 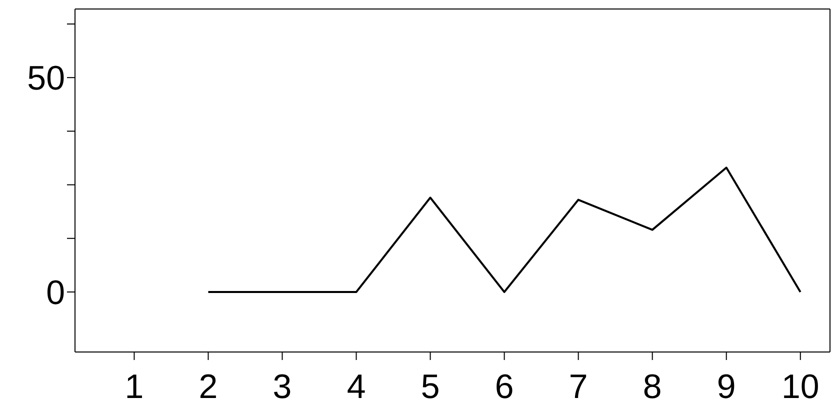 I want to click on x-tick-label: 3, so click(x=282, y=387).